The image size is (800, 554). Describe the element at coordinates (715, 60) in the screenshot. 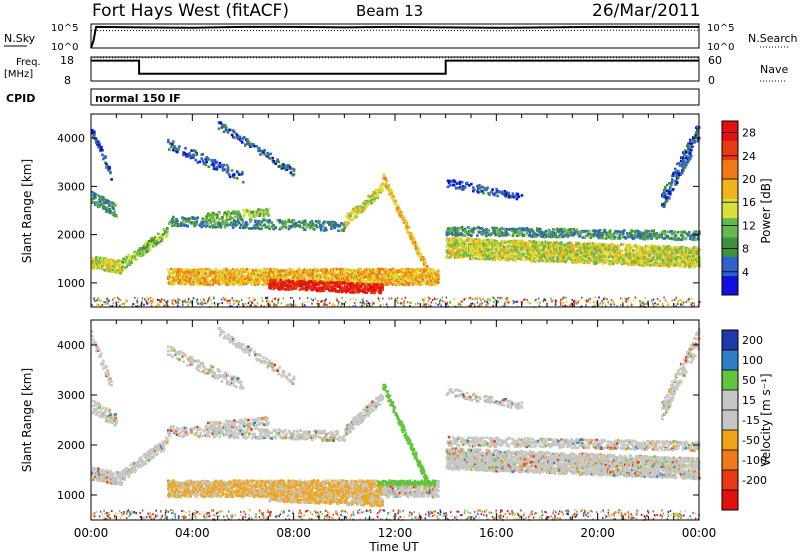

I see `nave-tick-top: 60` at that location.